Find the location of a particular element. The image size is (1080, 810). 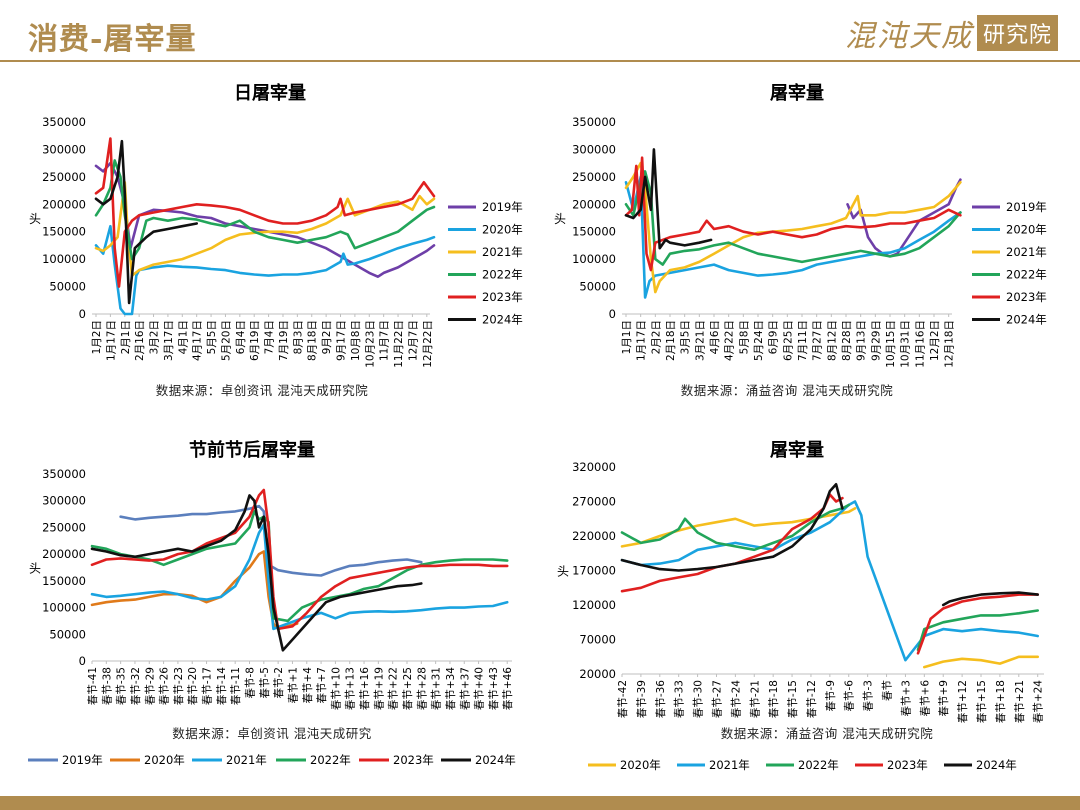

legend-label: 2022年 is located at coordinates (502, 275).